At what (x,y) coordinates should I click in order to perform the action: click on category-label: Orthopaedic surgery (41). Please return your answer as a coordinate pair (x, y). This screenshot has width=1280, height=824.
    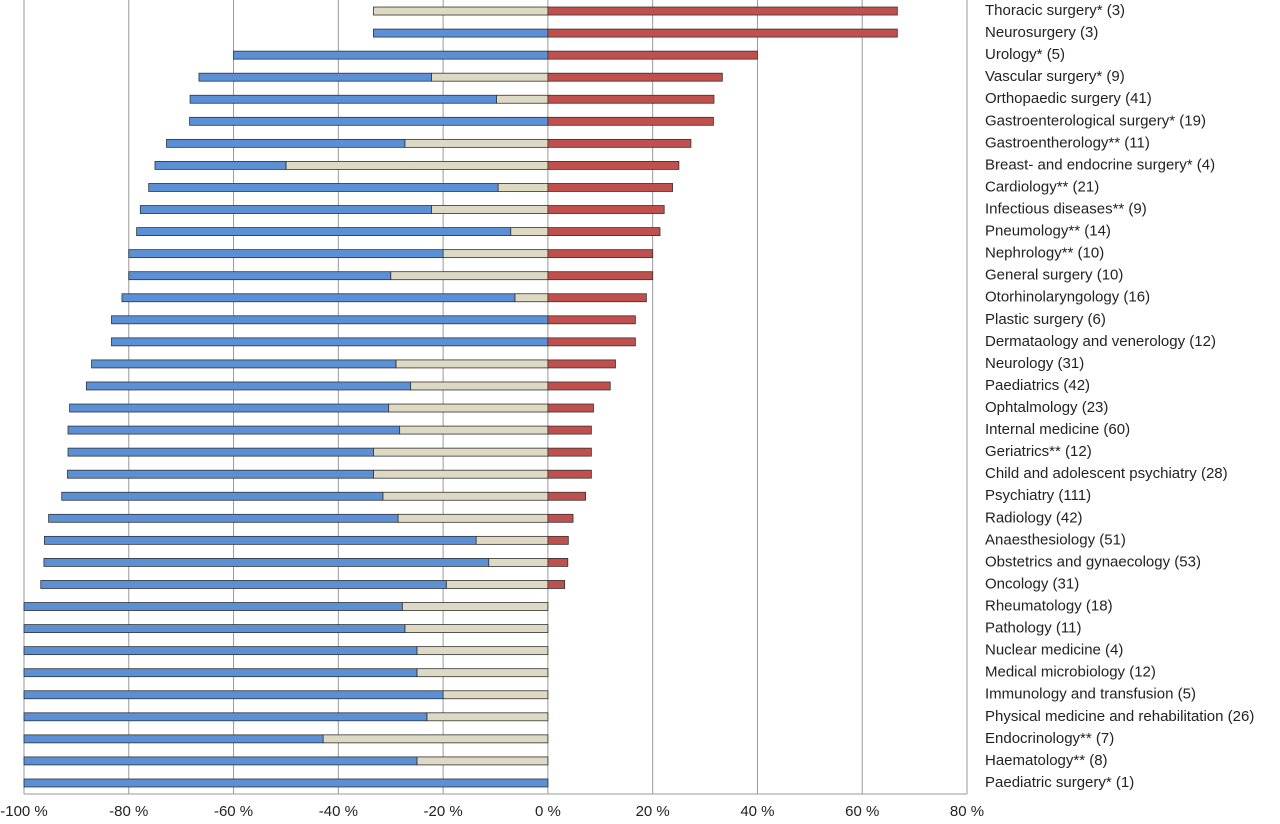
    Looking at the image, I should click on (1068, 98).